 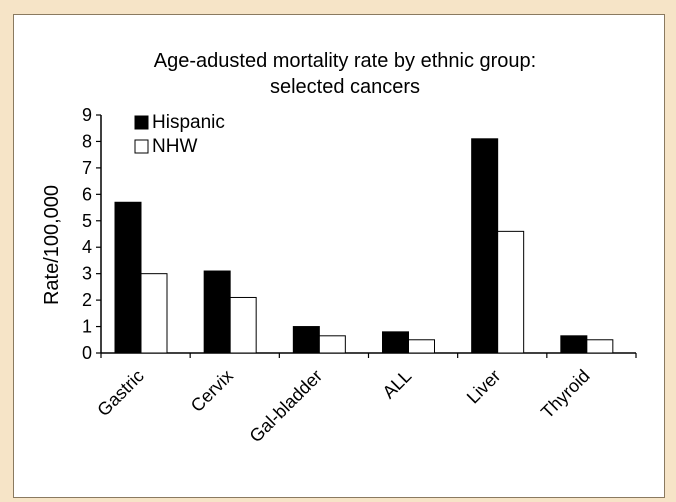 I want to click on y-tick-label: 4, so click(x=87, y=247).